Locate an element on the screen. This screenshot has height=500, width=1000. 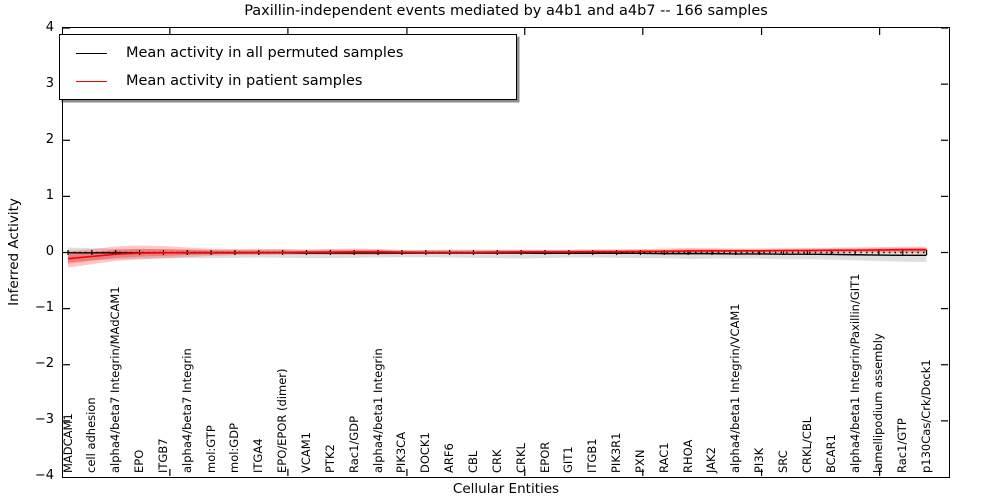
legend-line-sample-red is located at coordinates (91, 81).